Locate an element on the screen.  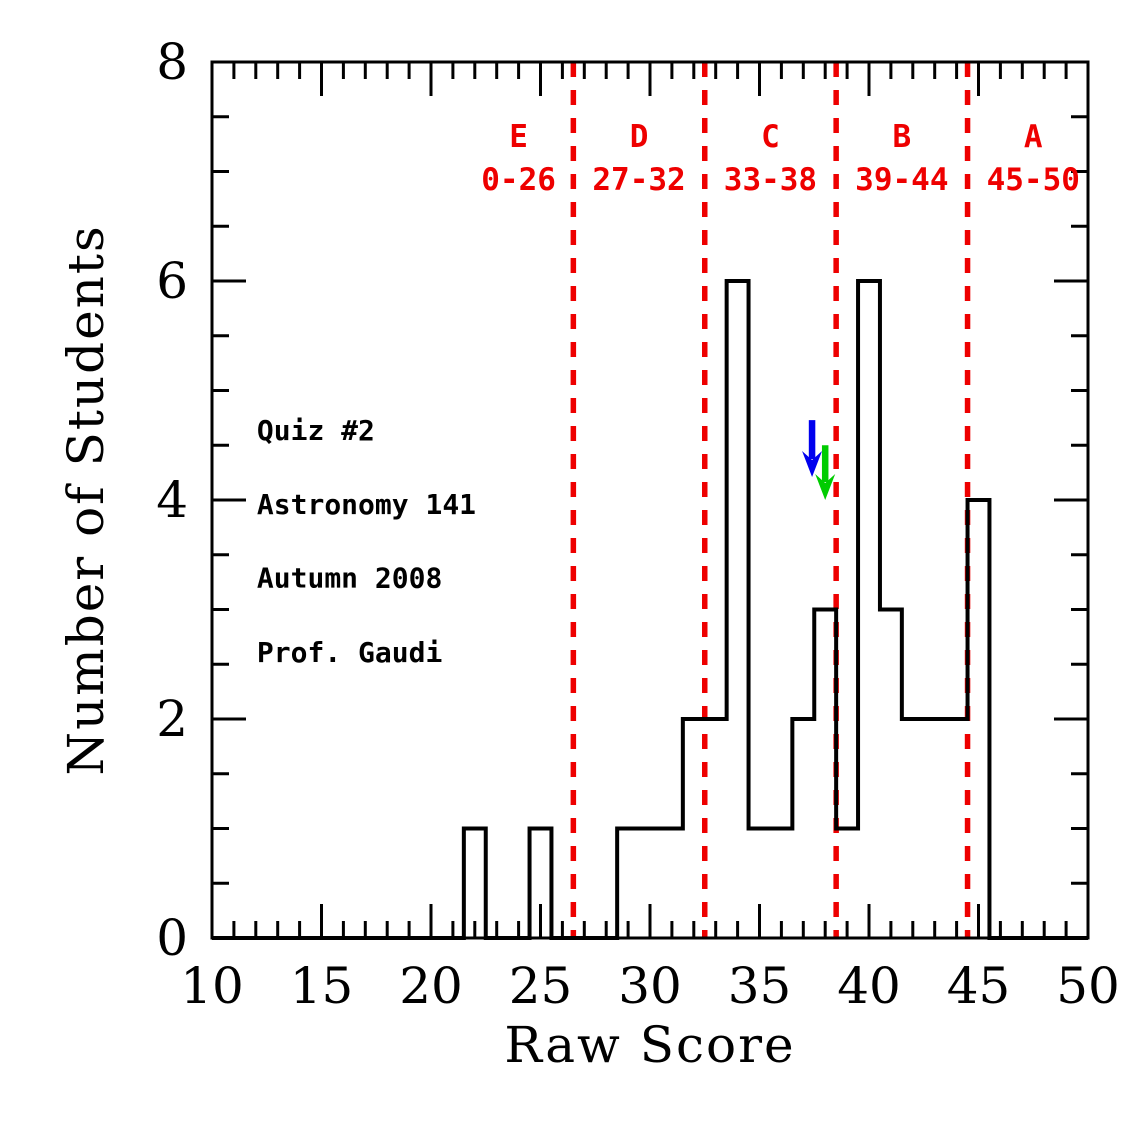
y-tick-label: 8 is located at coordinates (172, 62).